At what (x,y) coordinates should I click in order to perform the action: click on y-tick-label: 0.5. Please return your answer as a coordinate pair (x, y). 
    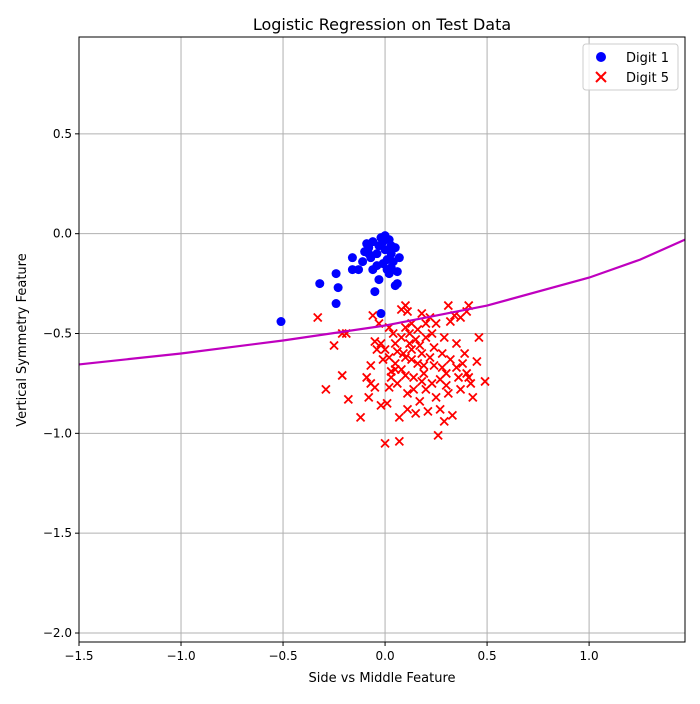
    Looking at the image, I should click on (62, 134).